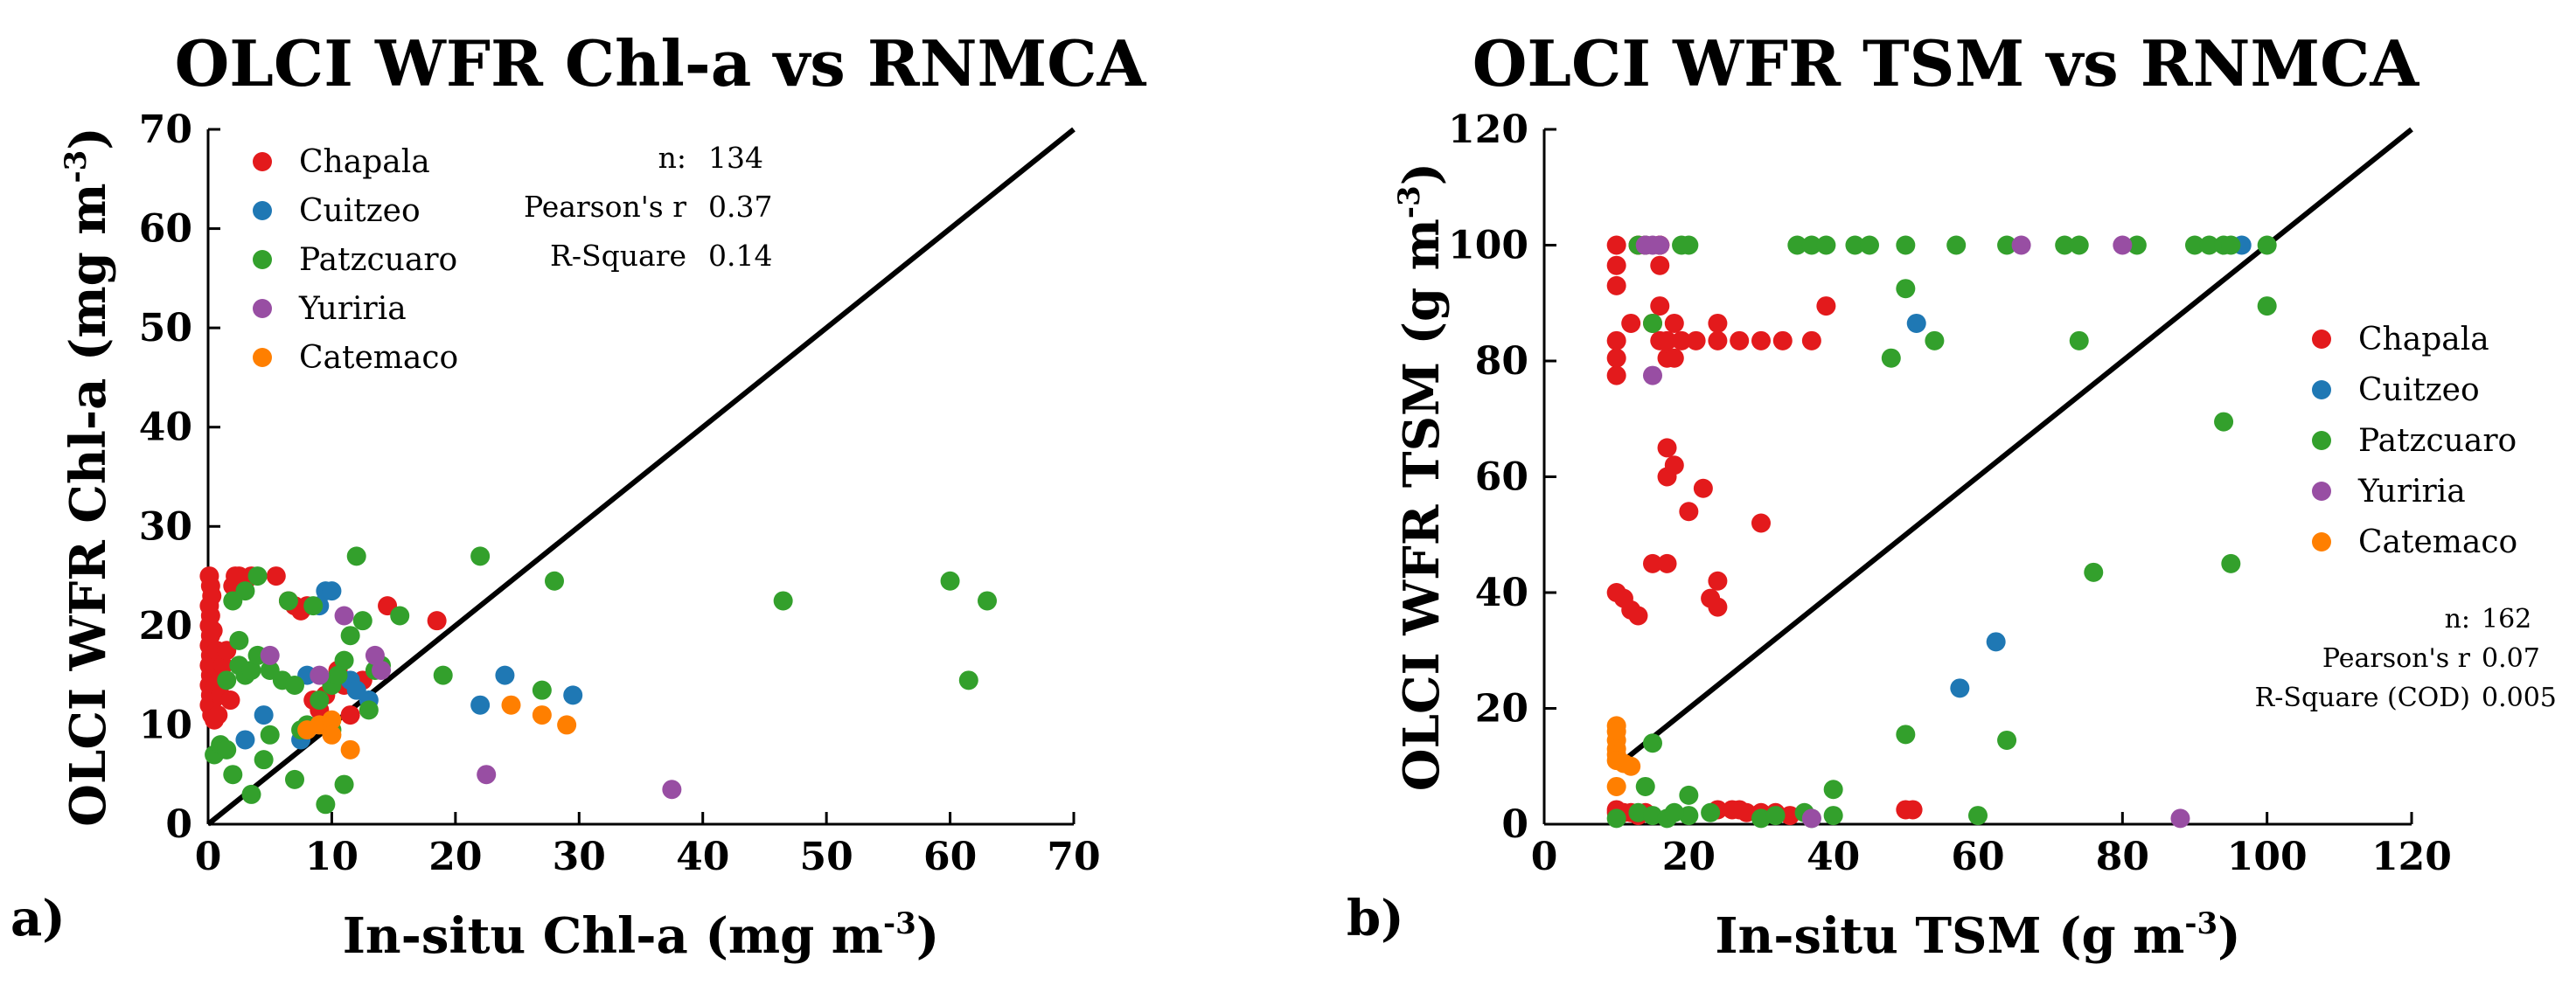 Image resolution: width=2576 pixels, height=992 pixels. I want to click on x-tick-label: 70, so click(1073, 857).